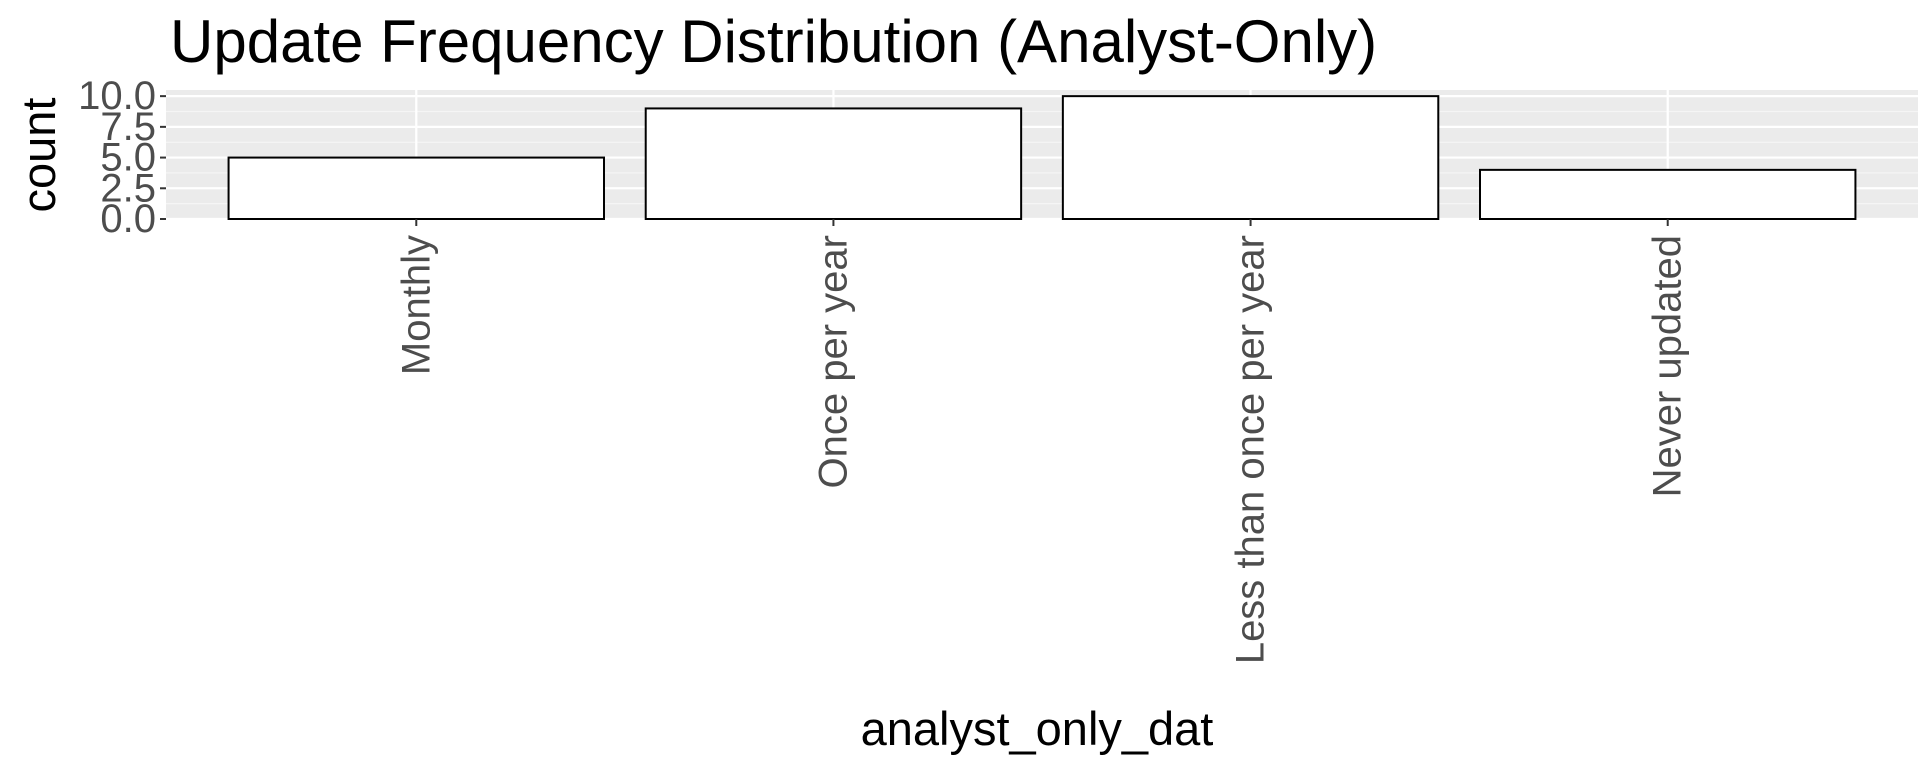 The image size is (1920, 768). Describe the element at coordinates (1251, 449) in the screenshot. I see `x-tick-label: Less than once per year` at that location.